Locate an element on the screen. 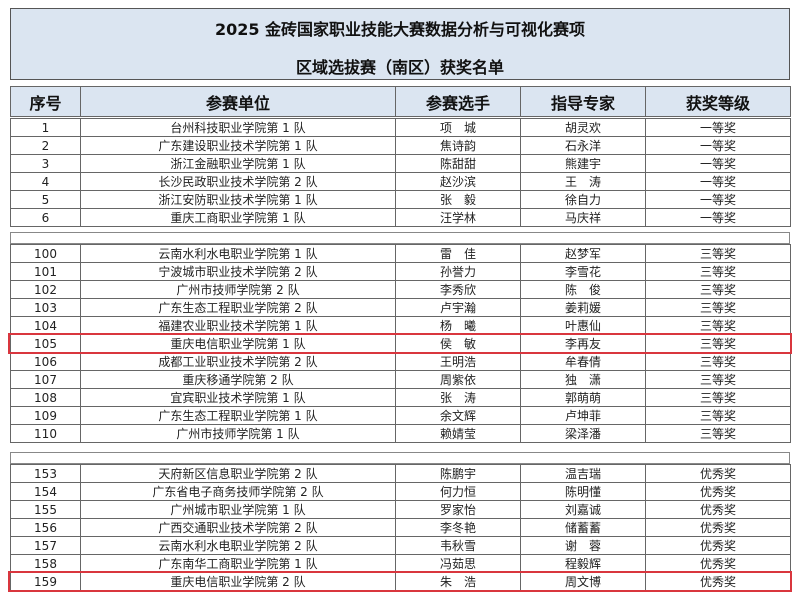 The image size is (800, 600). column-header: 获奖等级 is located at coordinates (718, 101).